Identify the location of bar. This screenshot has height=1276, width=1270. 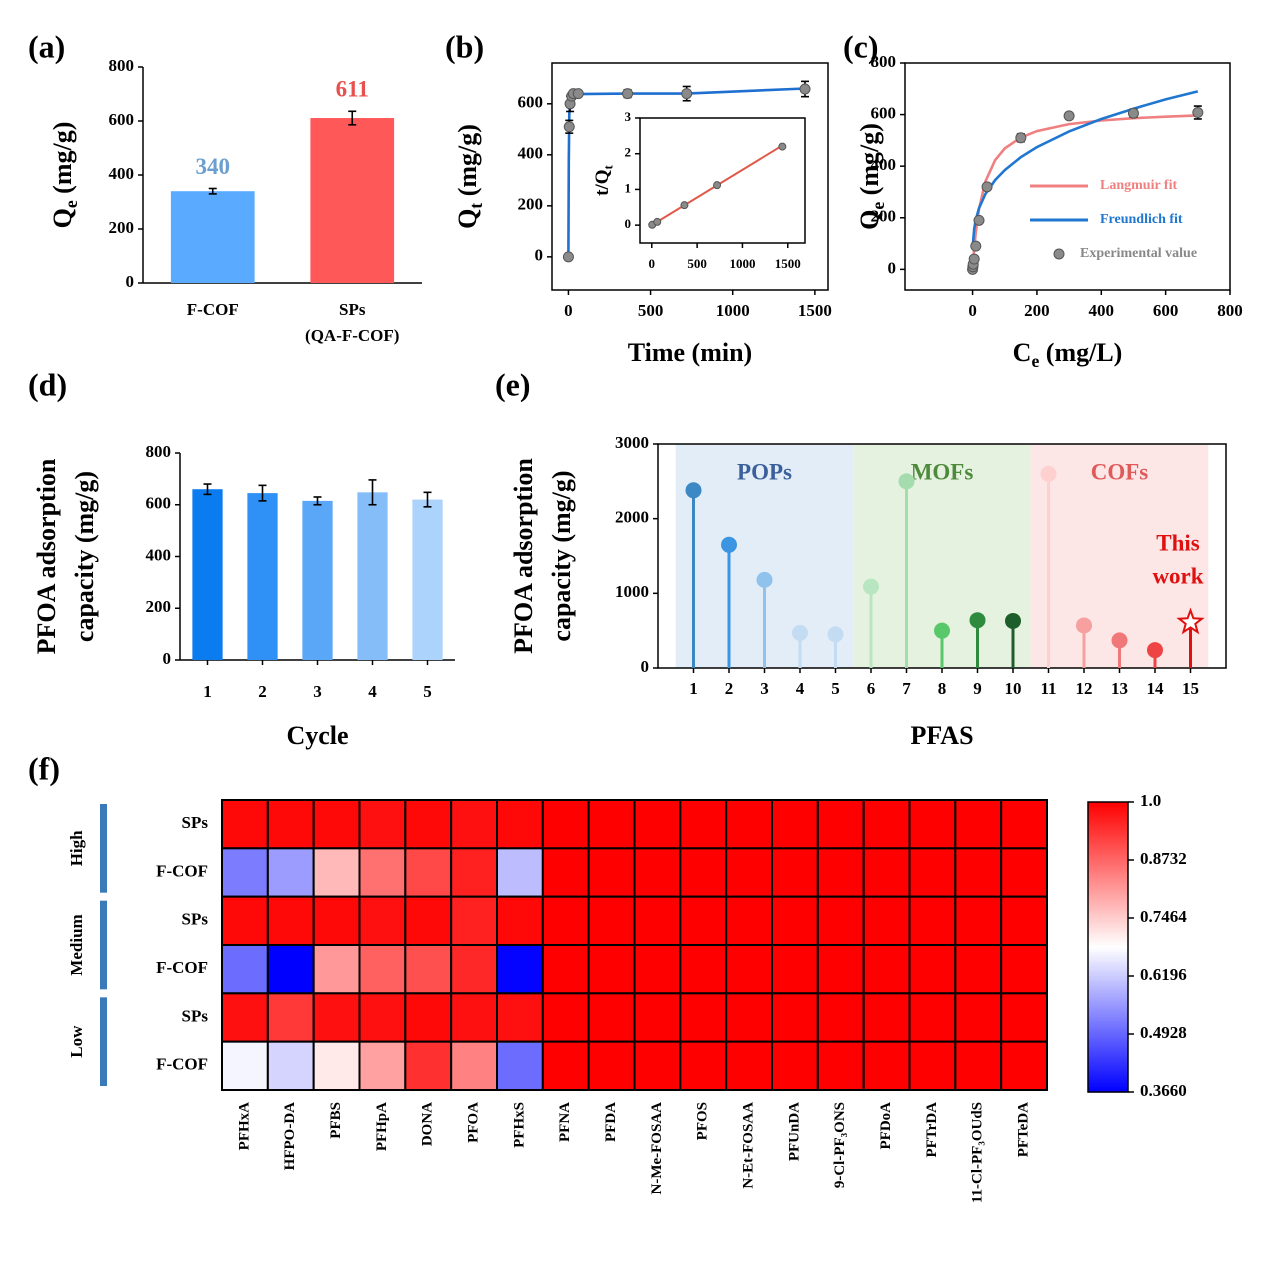
(317, 580).